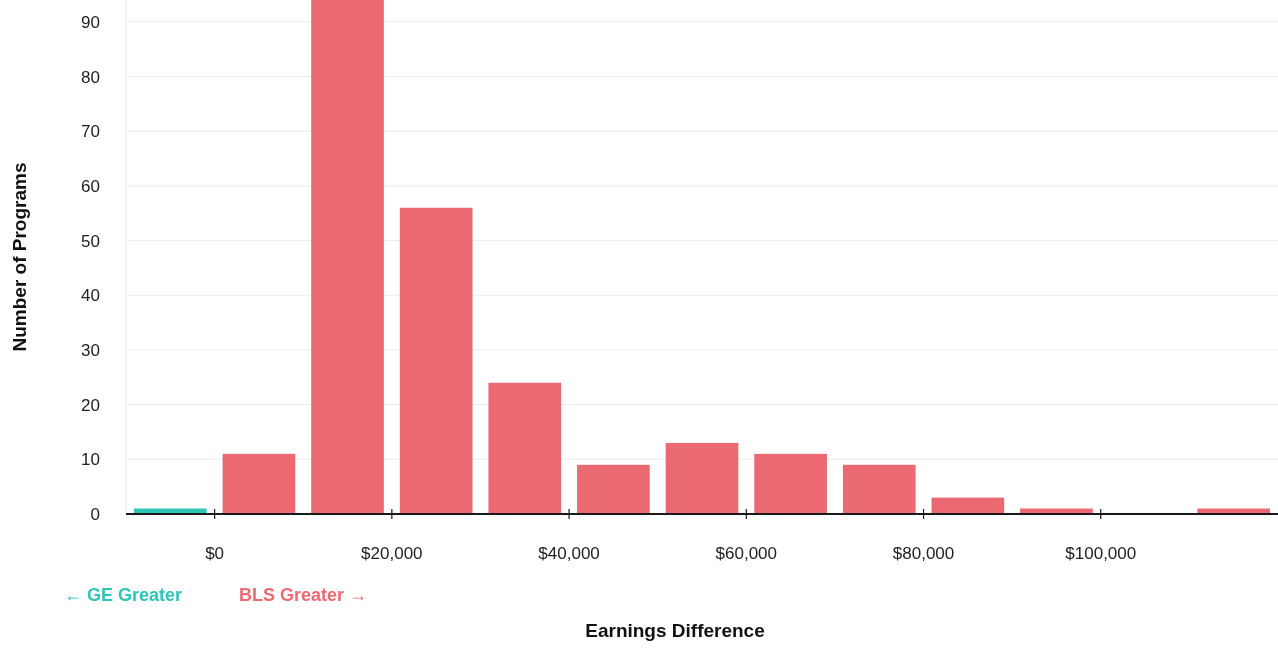 The height and width of the screenshot is (648, 1278). I want to click on x-tick-label: $60,000, so click(746, 553).